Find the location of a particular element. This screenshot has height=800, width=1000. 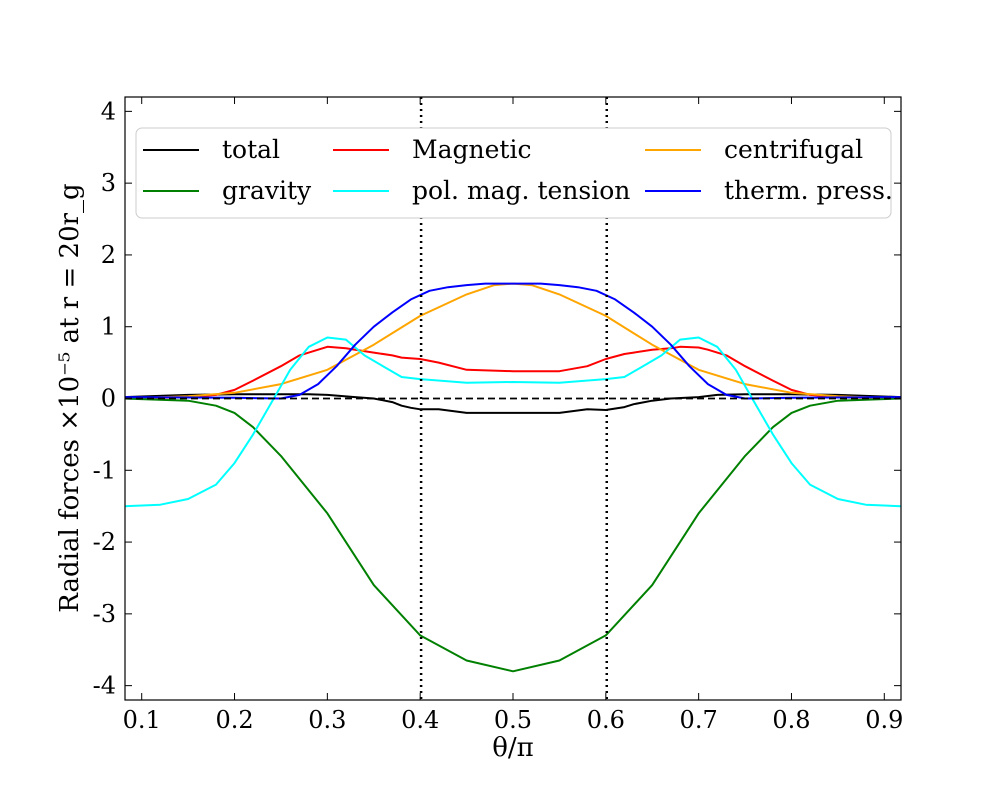

y-tick-label: 4 is located at coordinates (108, 111).